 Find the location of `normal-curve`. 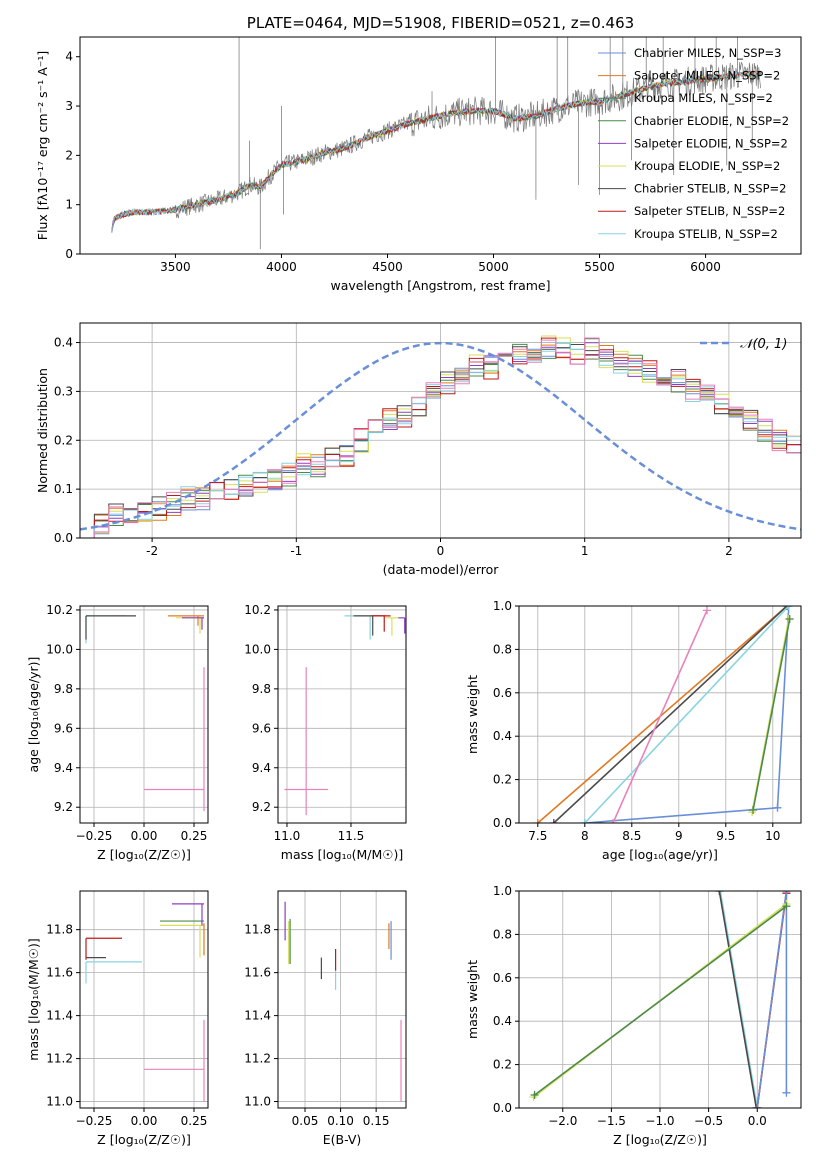

normal-curve is located at coordinates (440, 436).